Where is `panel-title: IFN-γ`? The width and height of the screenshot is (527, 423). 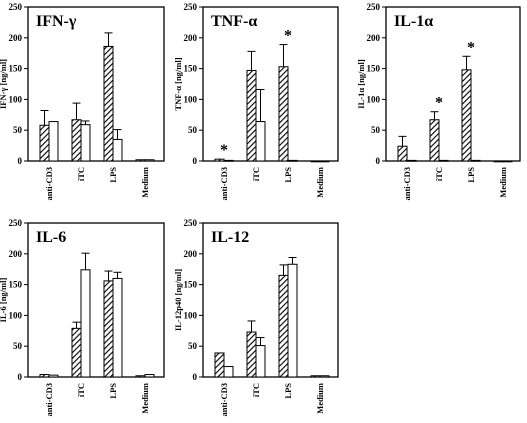
panel-title: IFN-γ is located at coordinates (56, 21).